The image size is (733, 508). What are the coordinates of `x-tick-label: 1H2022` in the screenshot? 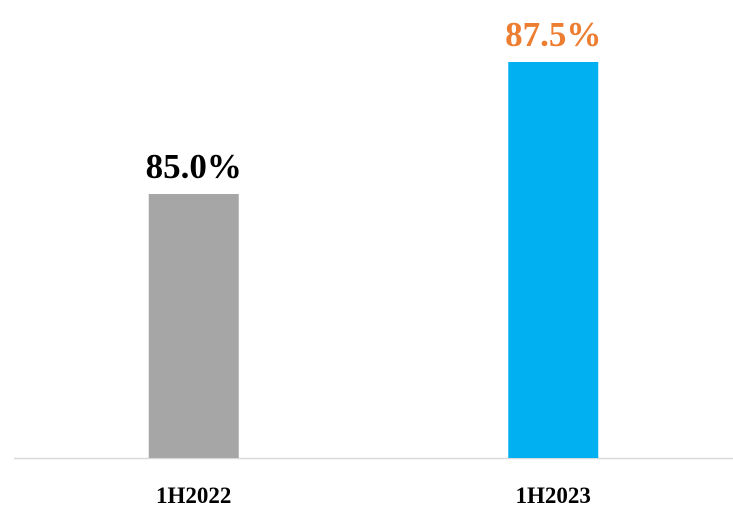 It's located at (193, 495).